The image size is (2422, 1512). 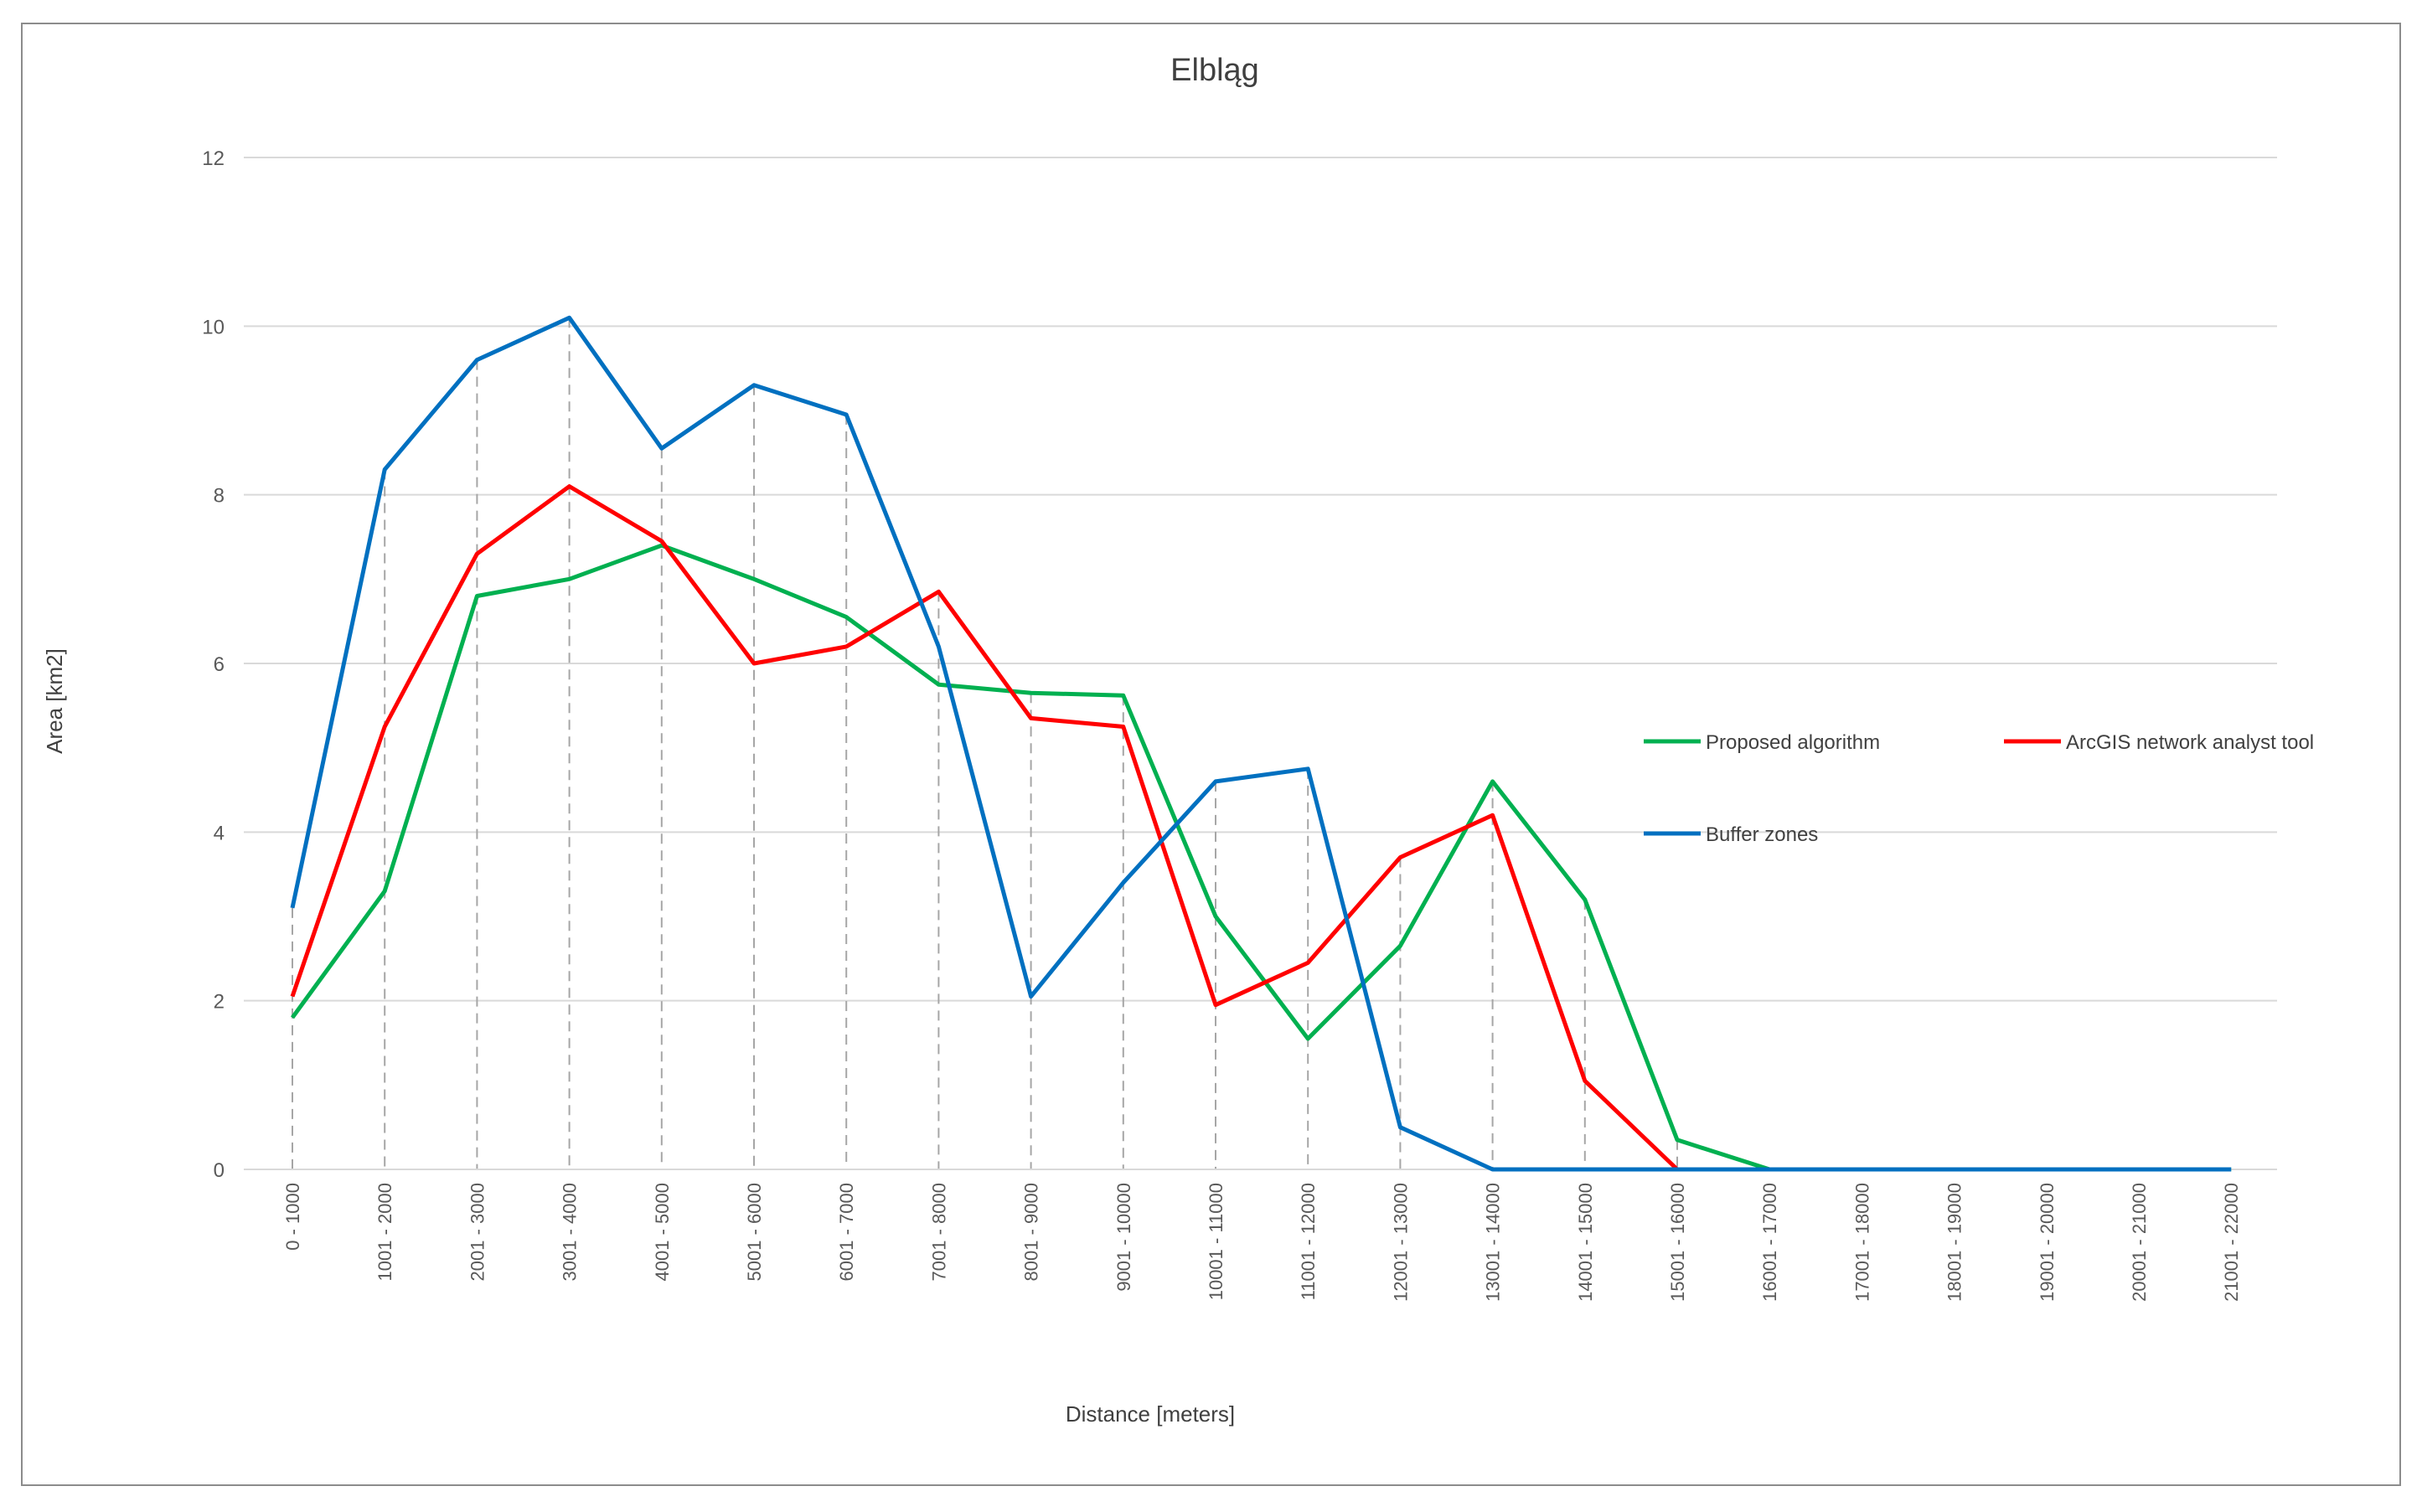 I want to click on x-tick-label: 10001 - 11000, so click(x=1216, y=1241).